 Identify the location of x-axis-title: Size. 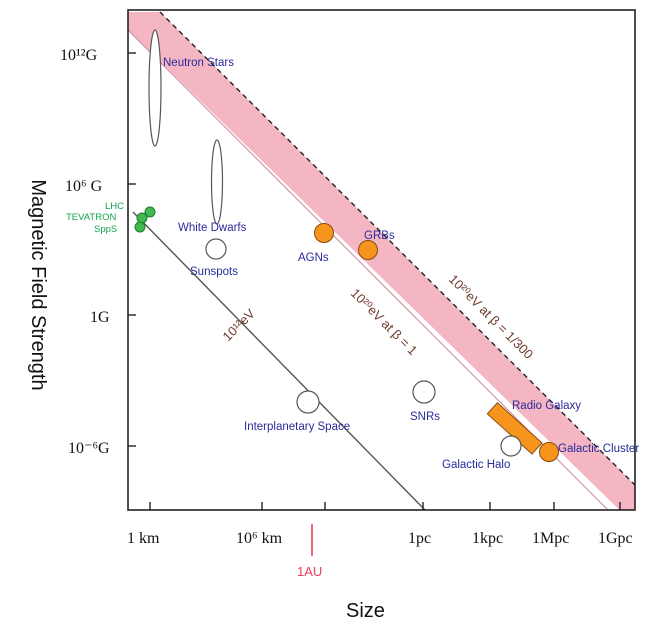
(365, 611).